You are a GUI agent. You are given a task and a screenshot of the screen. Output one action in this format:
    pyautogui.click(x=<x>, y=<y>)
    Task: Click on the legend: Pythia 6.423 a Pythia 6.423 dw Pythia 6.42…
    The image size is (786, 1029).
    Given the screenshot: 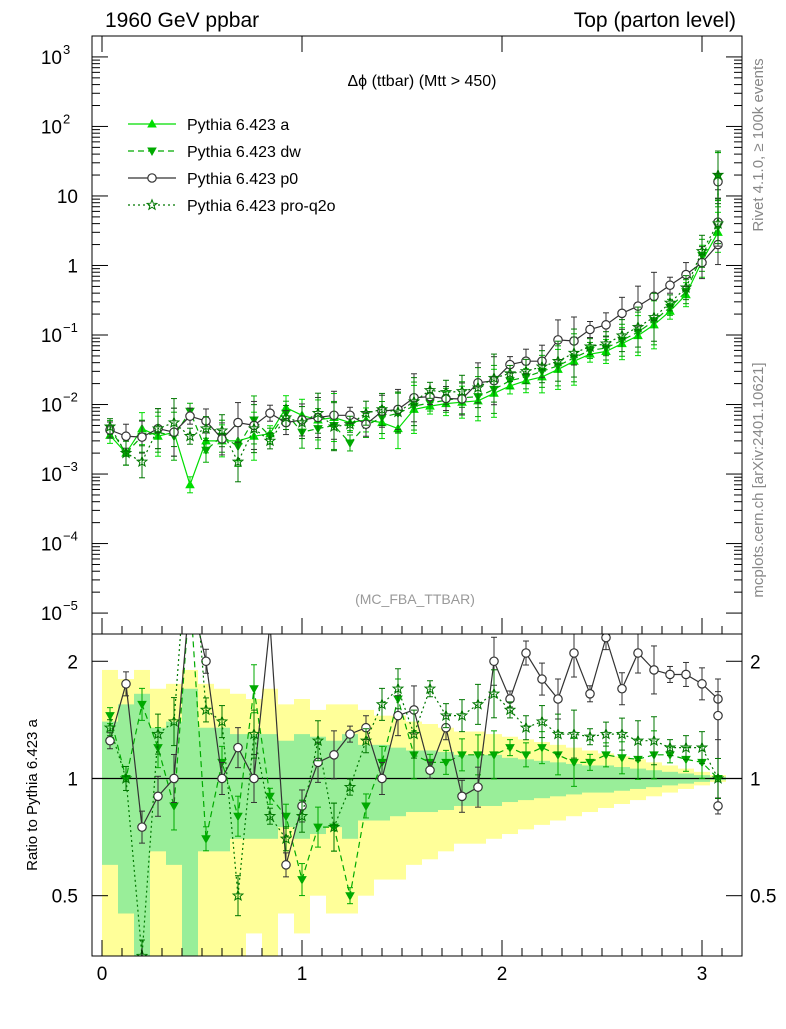 What is the action you would take?
    pyautogui.click(x=232, y=166)
    